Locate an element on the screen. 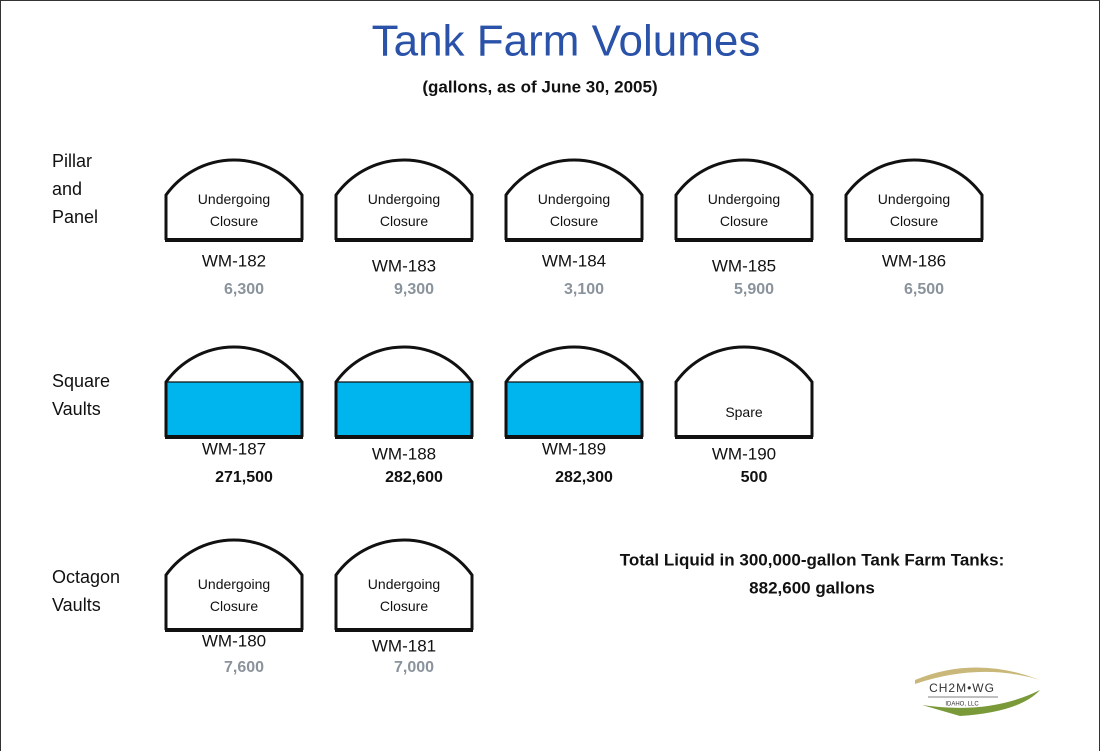 The width and height of the screenshot is (1100, 756). group-label: Pillar is located at coordinates (72, 161).